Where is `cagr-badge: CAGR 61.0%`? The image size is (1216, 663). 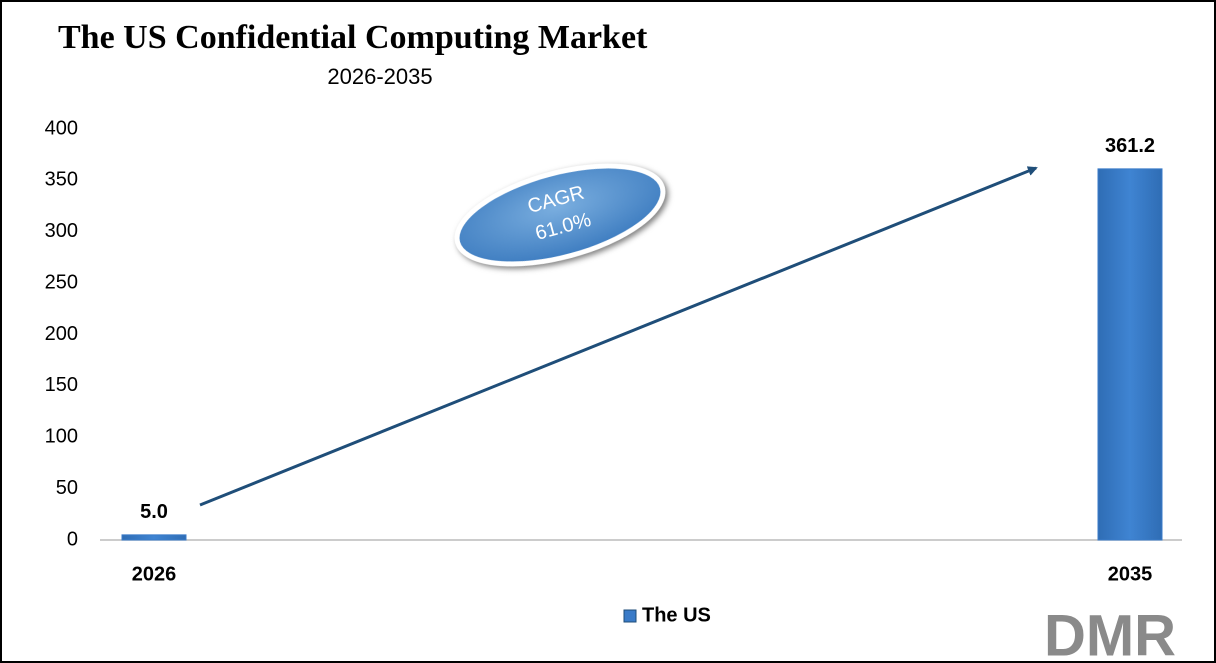
cagr-badge: CAGR 61.0% is located at coordinates (560, 215).